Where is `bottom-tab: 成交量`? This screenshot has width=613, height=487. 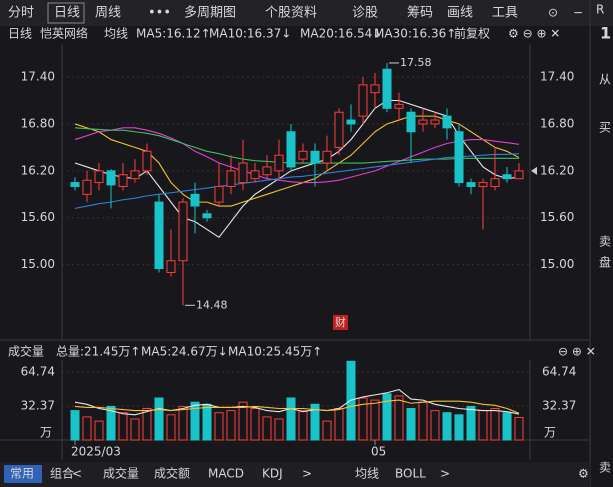
bottom-tab: 成交量 is located at coordinates (121, 473).